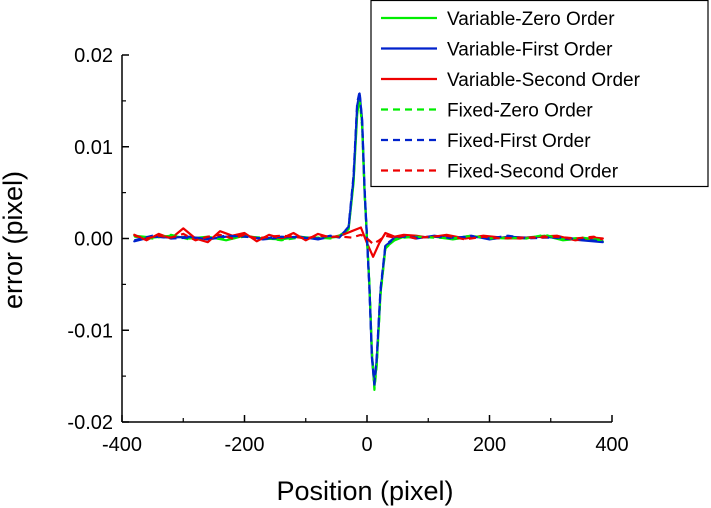 The image size is (711, 508). Describe the element at coordinates (90, 331) in the screenshot. I see `y-tick-label: -0.01` at that location.